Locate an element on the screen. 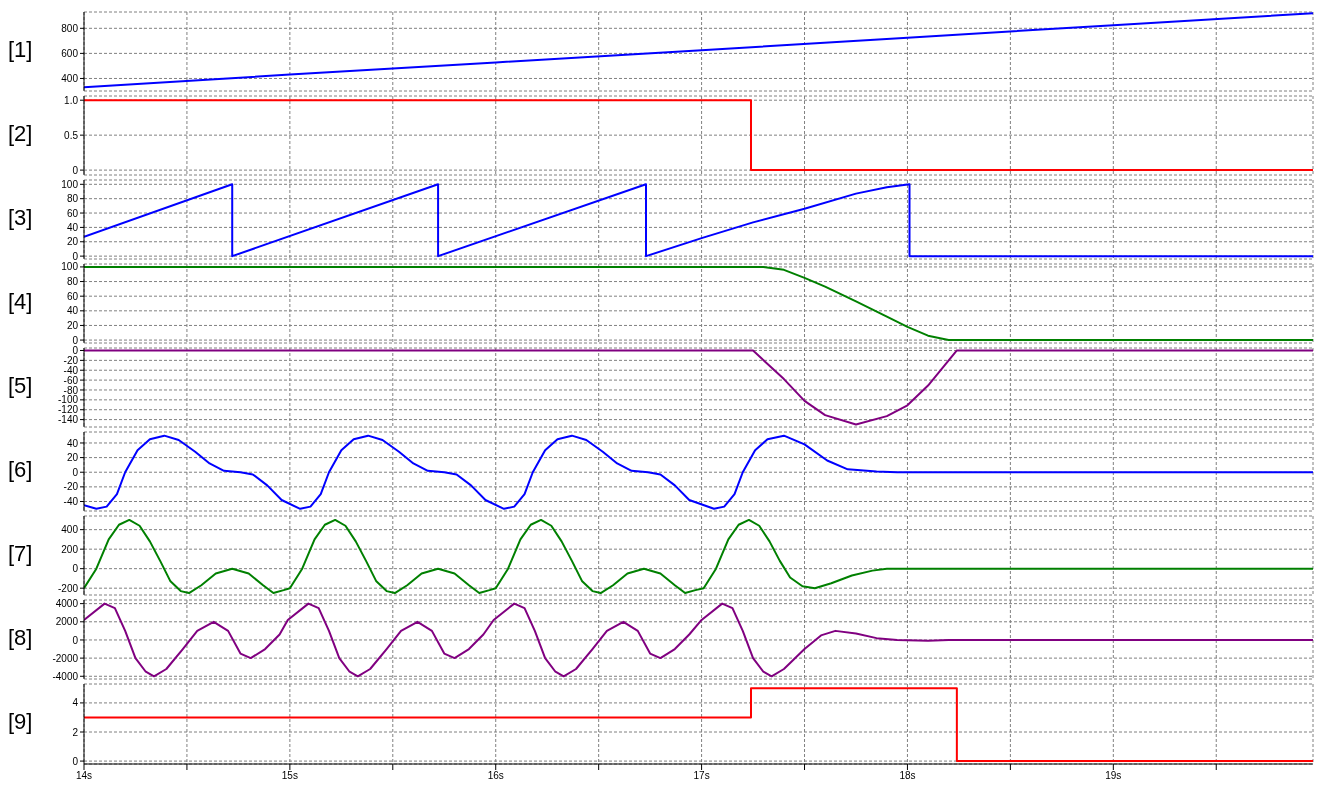 This screenshot has width=1318, height=811. y-tick-label: 4 is located at coordinates (75, 703).